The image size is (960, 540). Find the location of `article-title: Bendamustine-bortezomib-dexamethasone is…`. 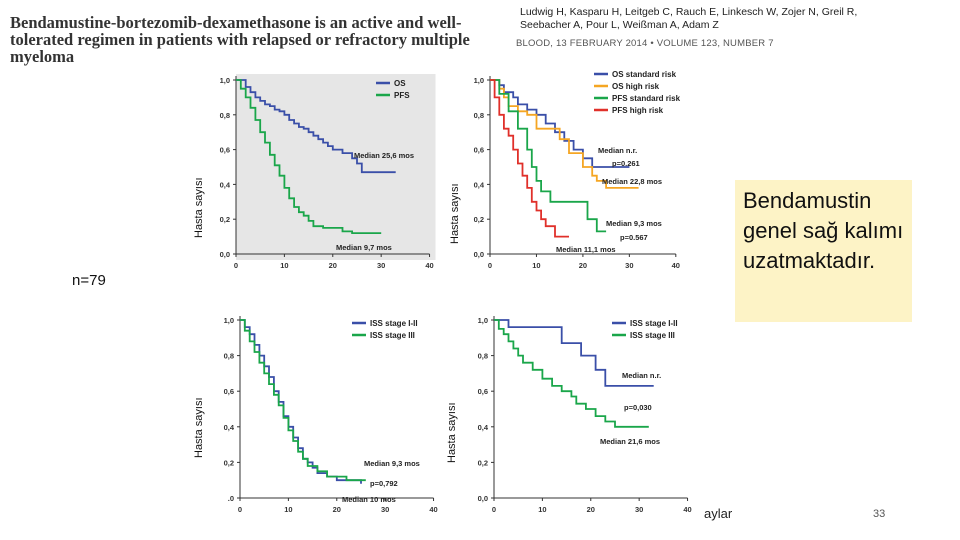

article-title: Bendamustine-bortezomib-dexamethasone is… is located at coordinates (240, 39).